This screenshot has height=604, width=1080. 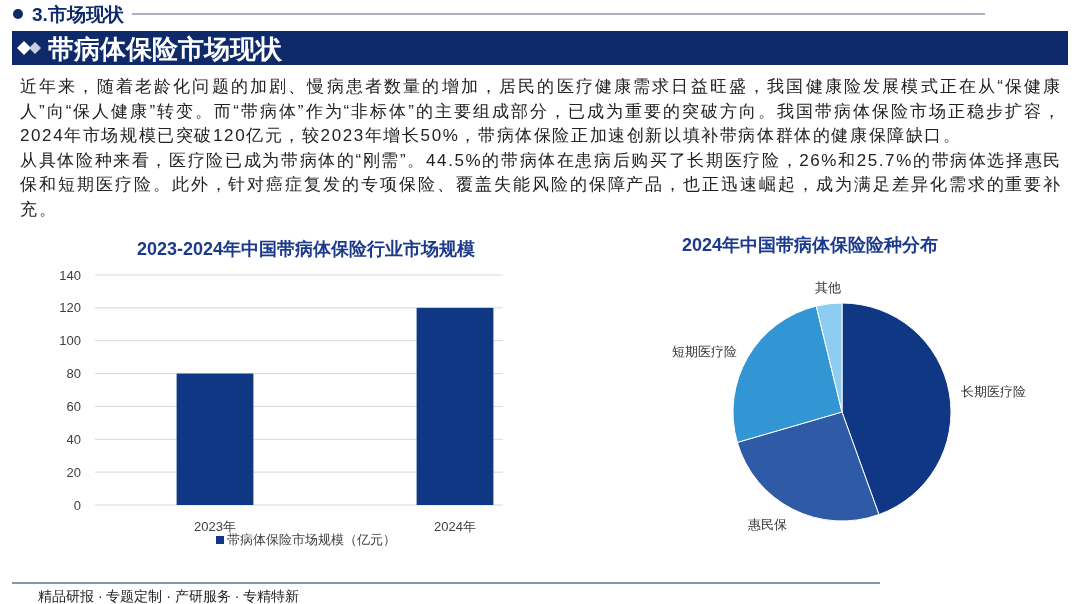 What do you see at coordinates (73, 374) in the screenshot?
I see `y-tick-label: 80` at bounding box center [73, 374].